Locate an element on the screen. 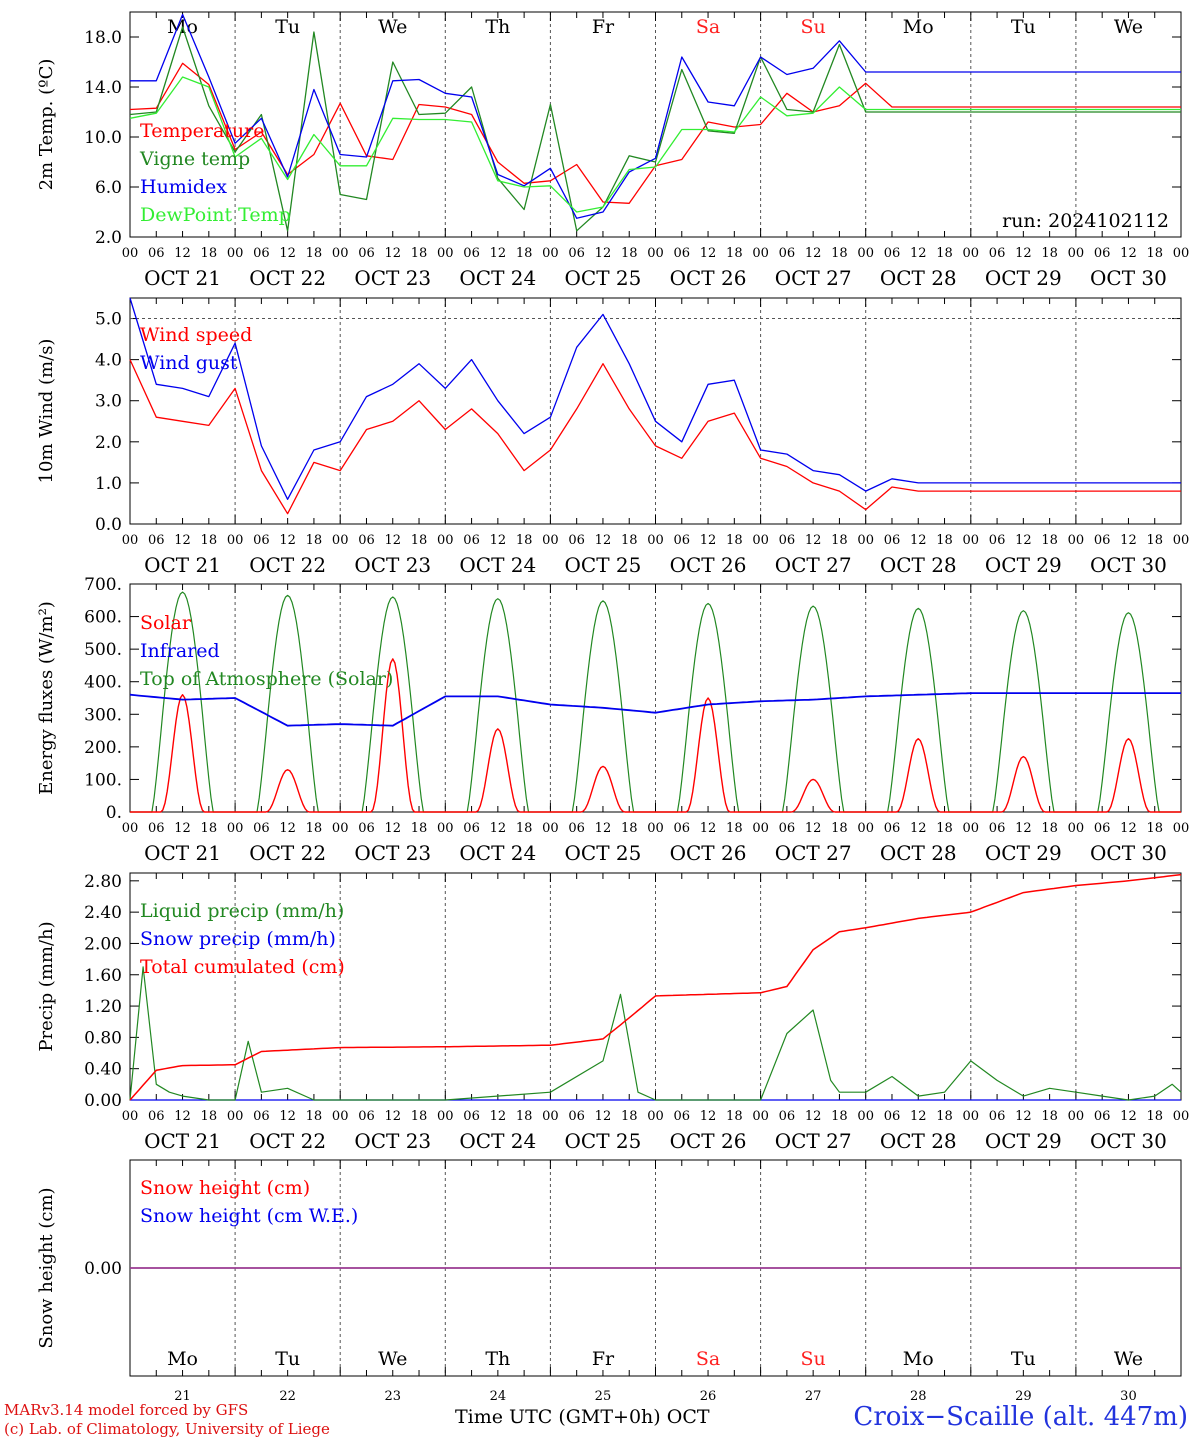 The height and width of the screenshot is (1444, 1194). energy-y-tick-label: 700. is located at coordinates (103, 585).